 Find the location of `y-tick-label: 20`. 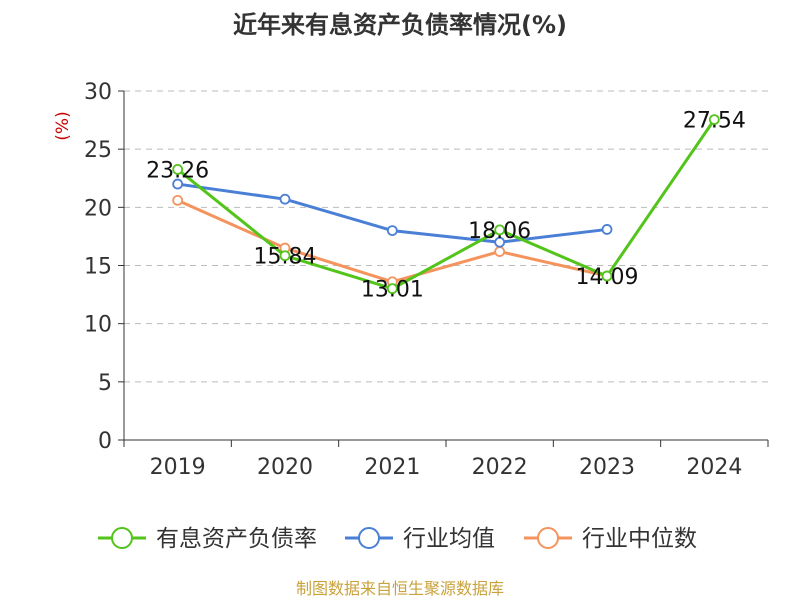

y-tick-label: 20 is located at coordinates (98, 208).